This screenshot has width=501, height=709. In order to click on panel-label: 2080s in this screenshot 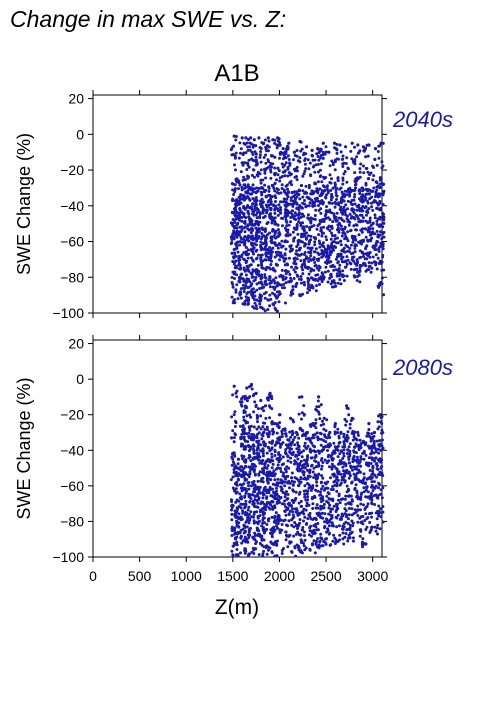, I will do `click(422, 367)`.